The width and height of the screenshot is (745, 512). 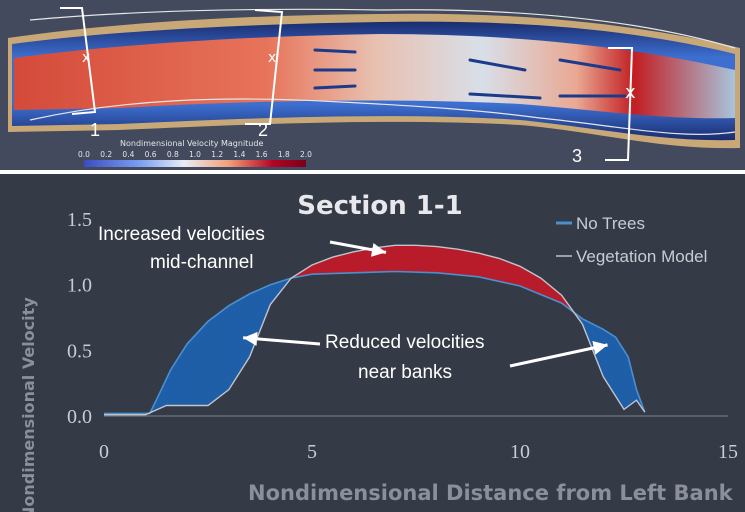 What do you see at coordinates (558, 355) in the screenshot?
I see `arrow-reduced-right` at bounding box center [558, 355].